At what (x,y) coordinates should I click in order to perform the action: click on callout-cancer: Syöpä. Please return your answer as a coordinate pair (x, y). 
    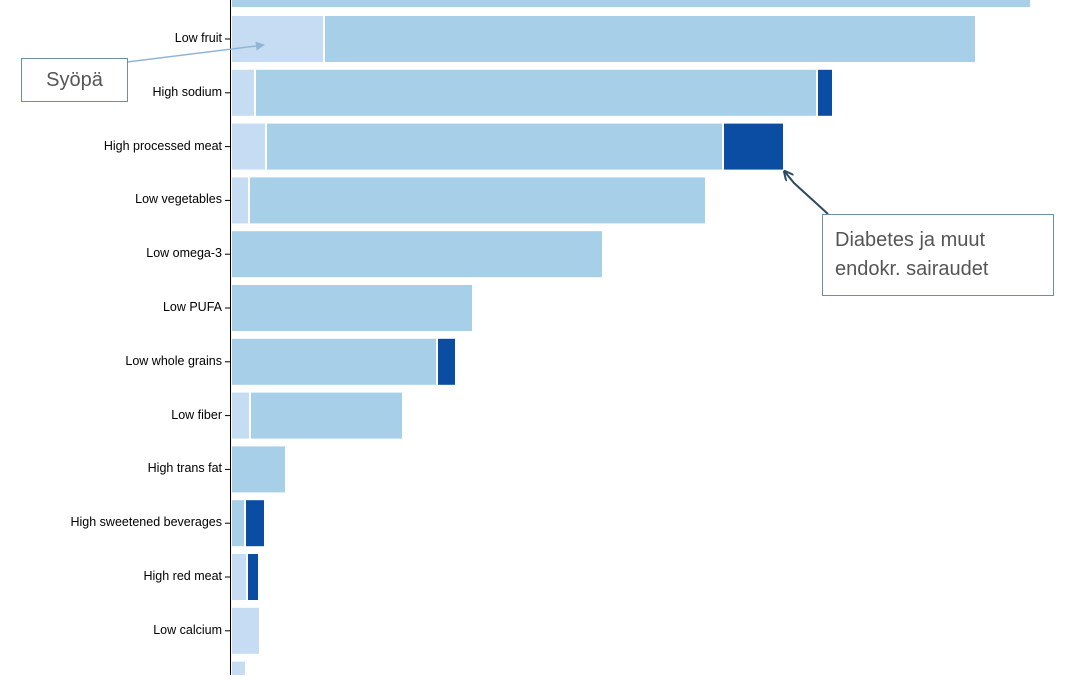
    Looking at the image, I should click on (74, 80).